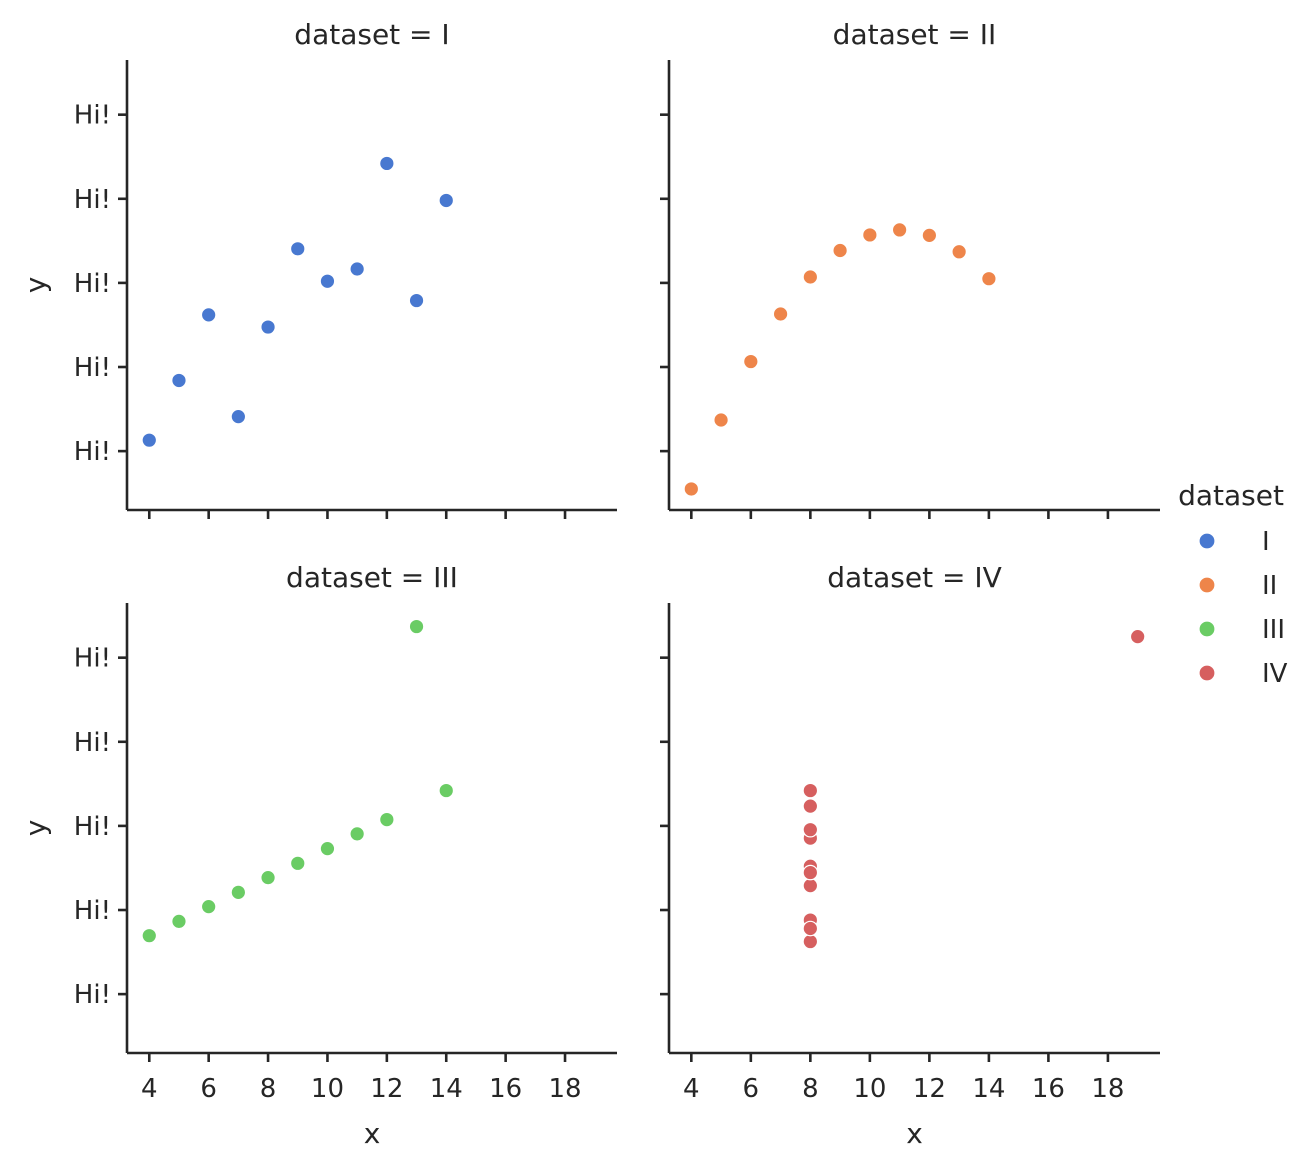  Describe the element at coordinates (1207, 585) in the screenshot. I see `legend-marker-II` at that location.